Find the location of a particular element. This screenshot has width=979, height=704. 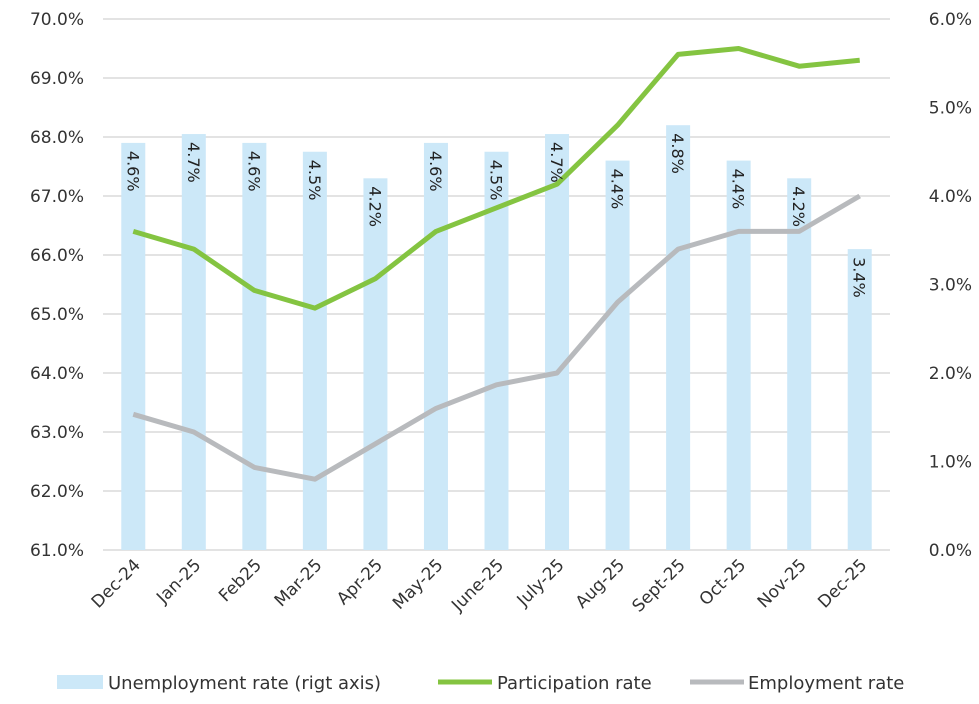

bar-data-label: 3.4% is located at coordinates (859, 277).